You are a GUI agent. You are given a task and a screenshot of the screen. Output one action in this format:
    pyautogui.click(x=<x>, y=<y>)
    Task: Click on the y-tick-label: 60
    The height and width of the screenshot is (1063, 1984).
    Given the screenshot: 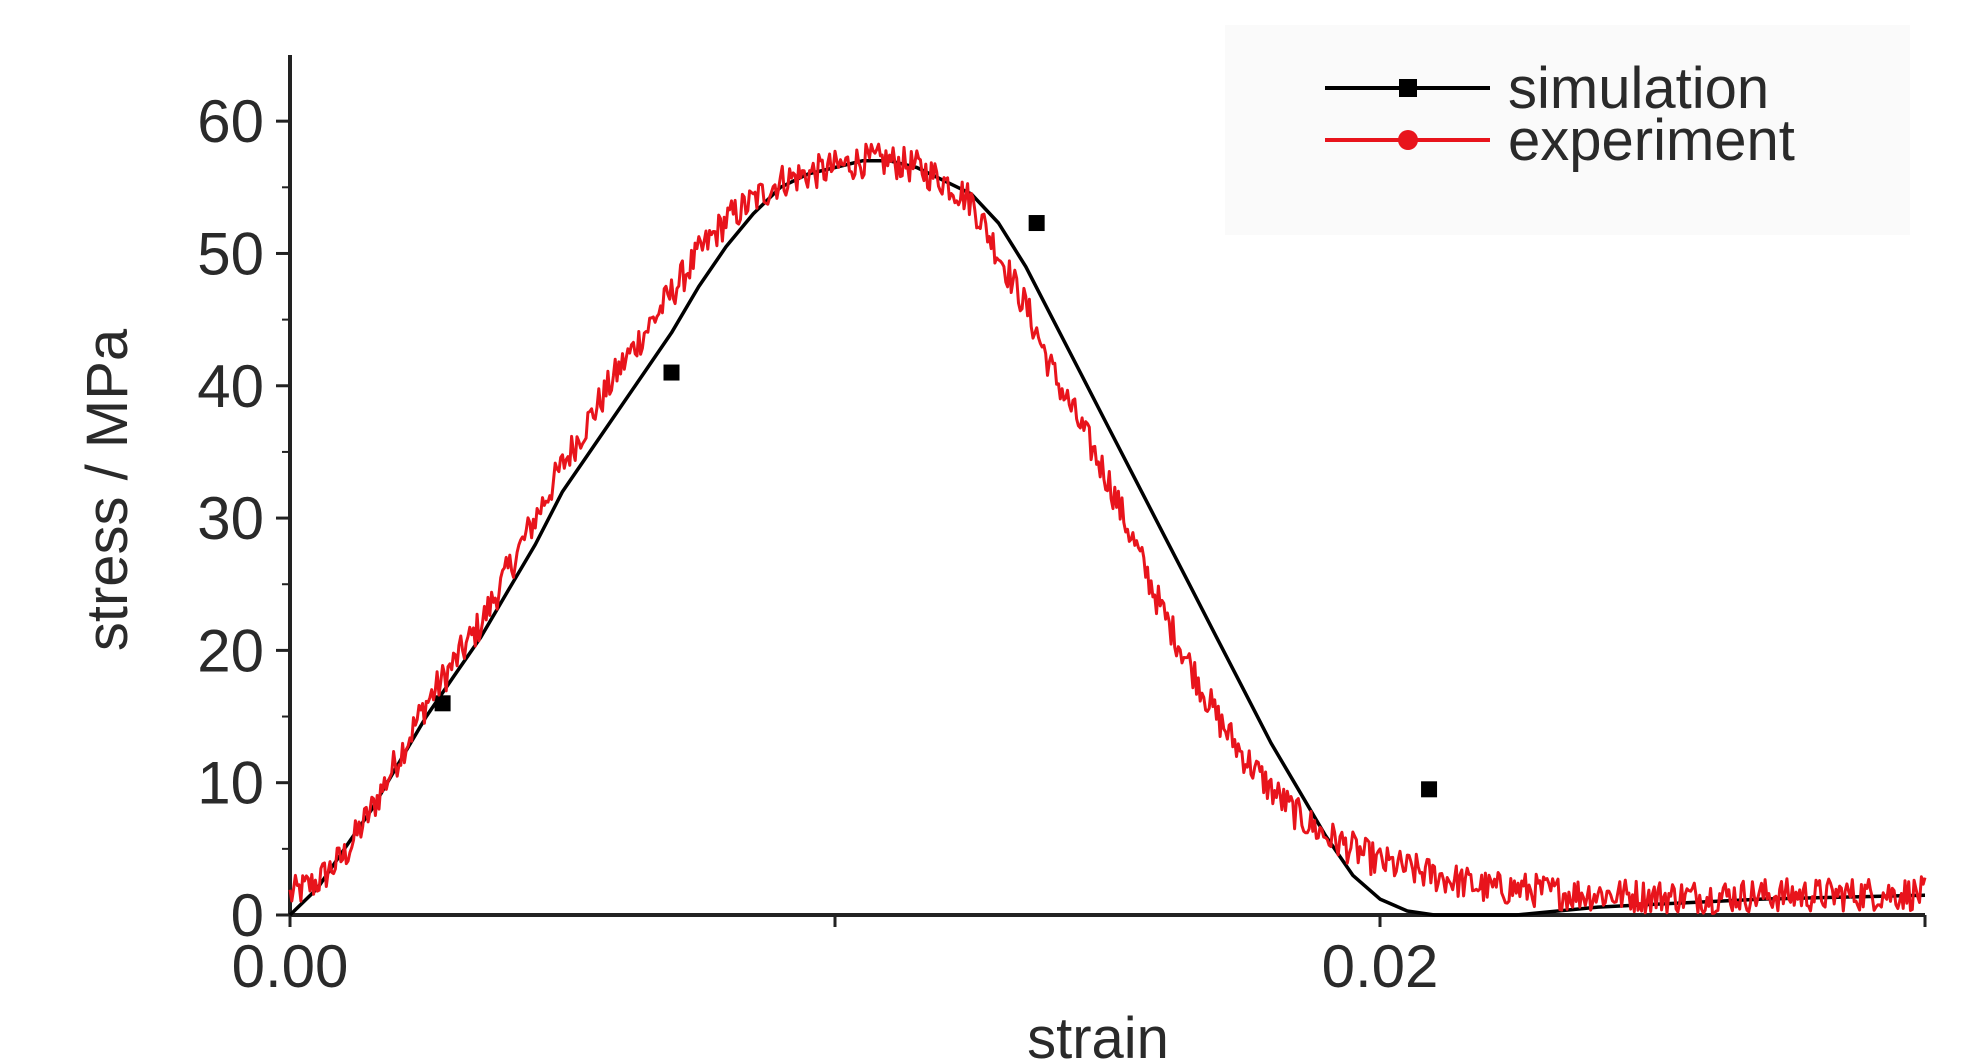 What is the action you would take?
    pyautogui.click(x=230, y=121)
    